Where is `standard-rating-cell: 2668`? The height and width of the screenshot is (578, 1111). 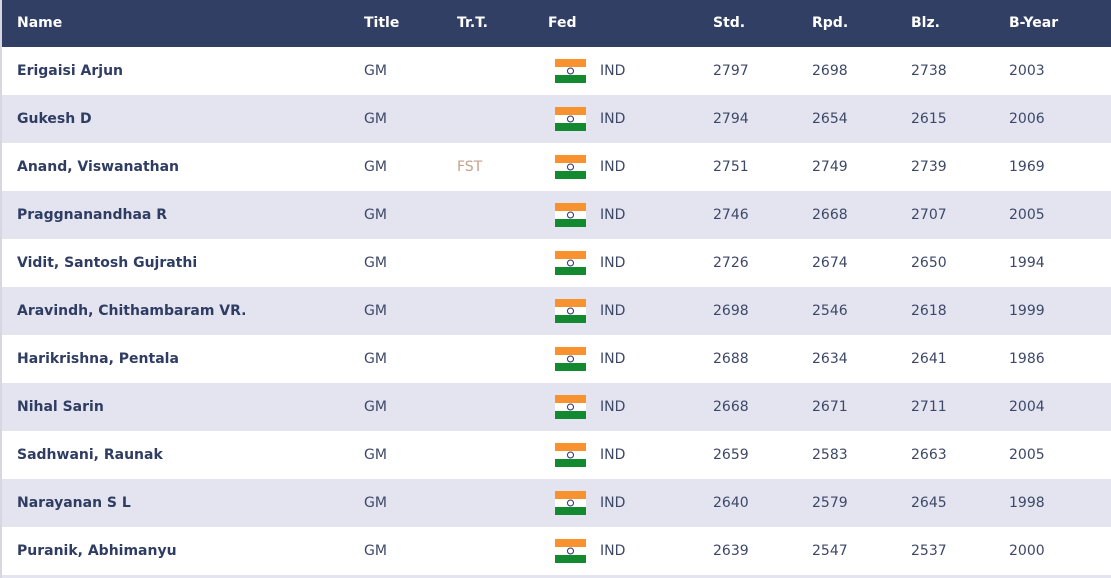 standard-rating-cell: 2668 is located at coordinates (731, 407).